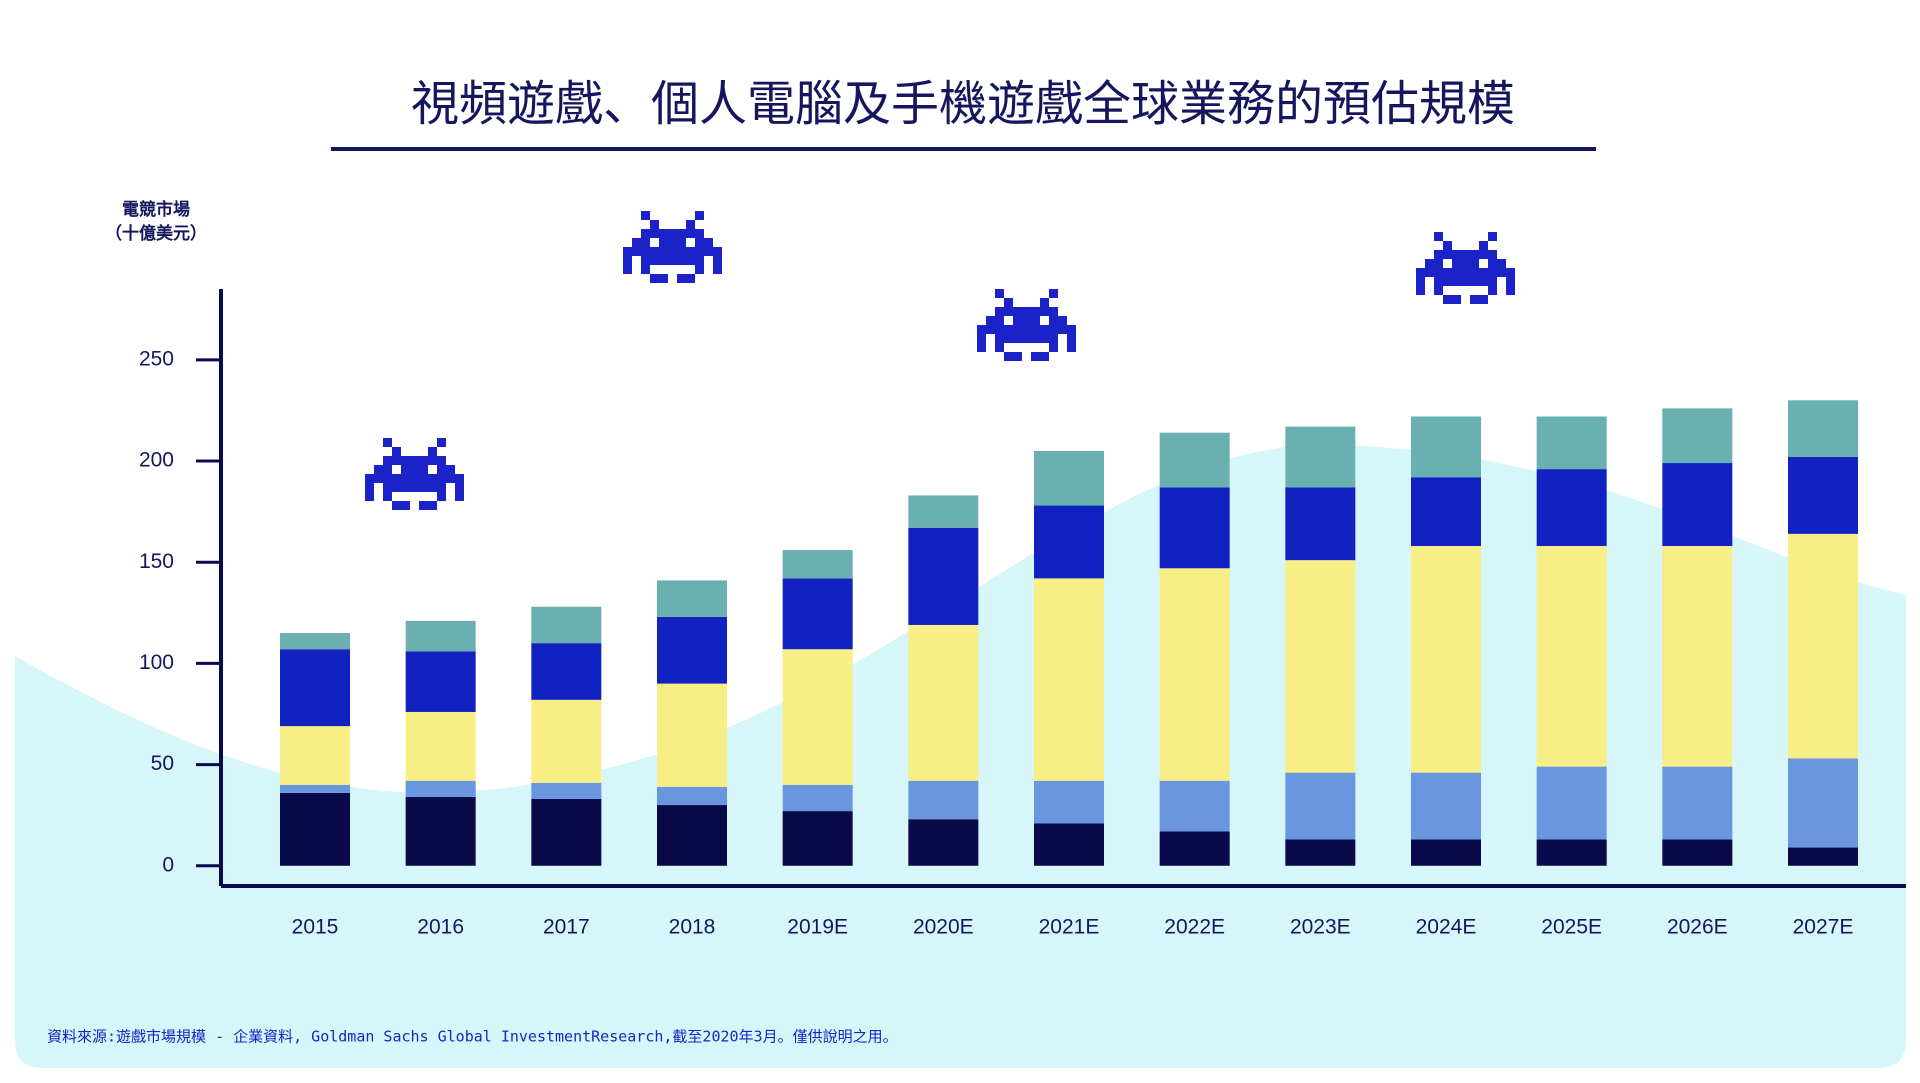 Image resolution: width=1920 pixels, height=1083 pixels. Describe the element at coordinates (1194, 927) in the screenshot. I see `x-tick-label: 2022E` at that location.